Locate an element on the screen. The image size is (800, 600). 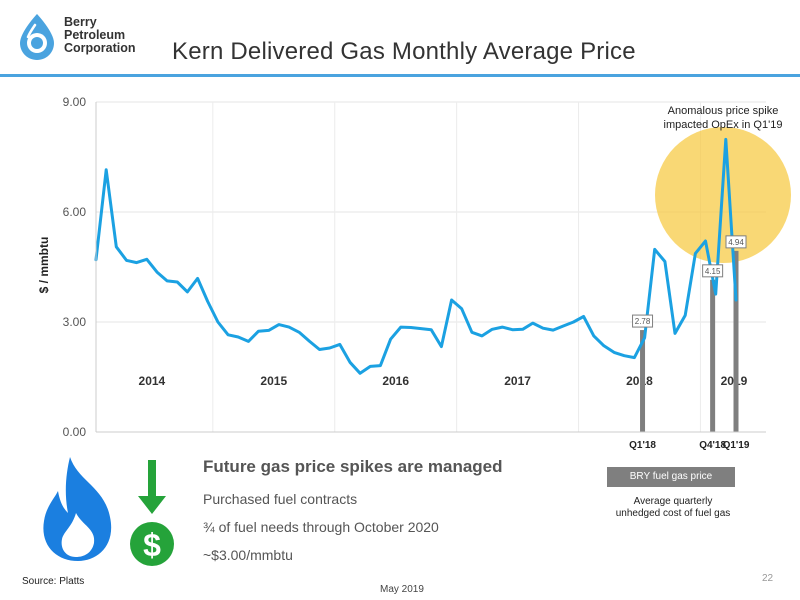
gas-management-heading: Future gas price spikes are managed is located at coordinates (353, 466).